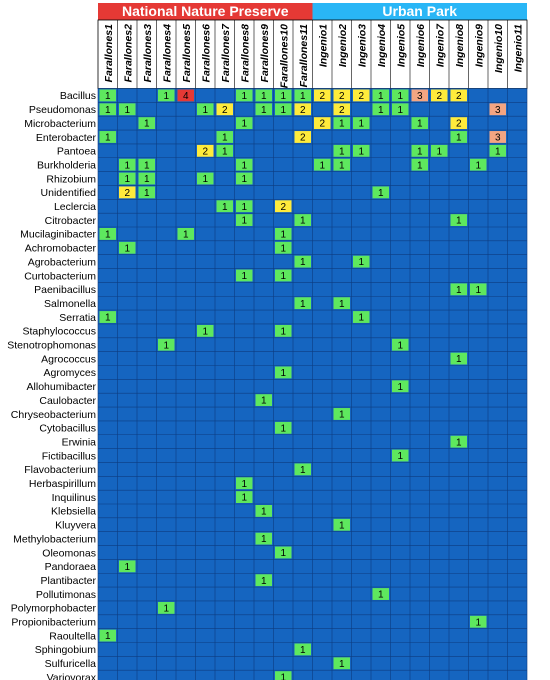  Describe the element at coordinates (71, 664) in the screenshot. I see `row-label: Sulfuricella` at that location.